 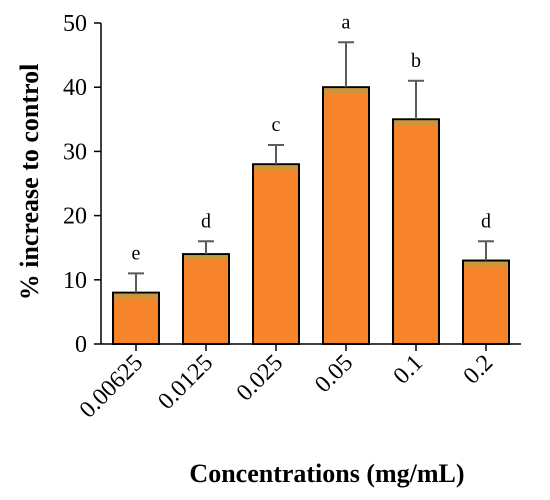 I want to click on y-tick-label: 30, so click(x=75, y=152).